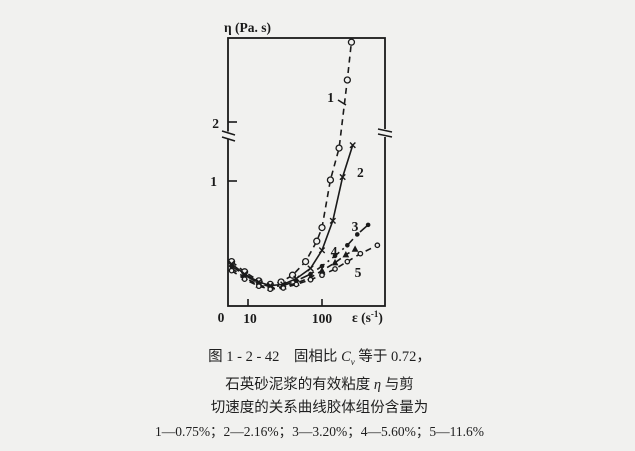 The image size is (635, 451). Describe the element at coordinates (385, 133) in the screenshot. I see `y-axis-break-right` at that location.